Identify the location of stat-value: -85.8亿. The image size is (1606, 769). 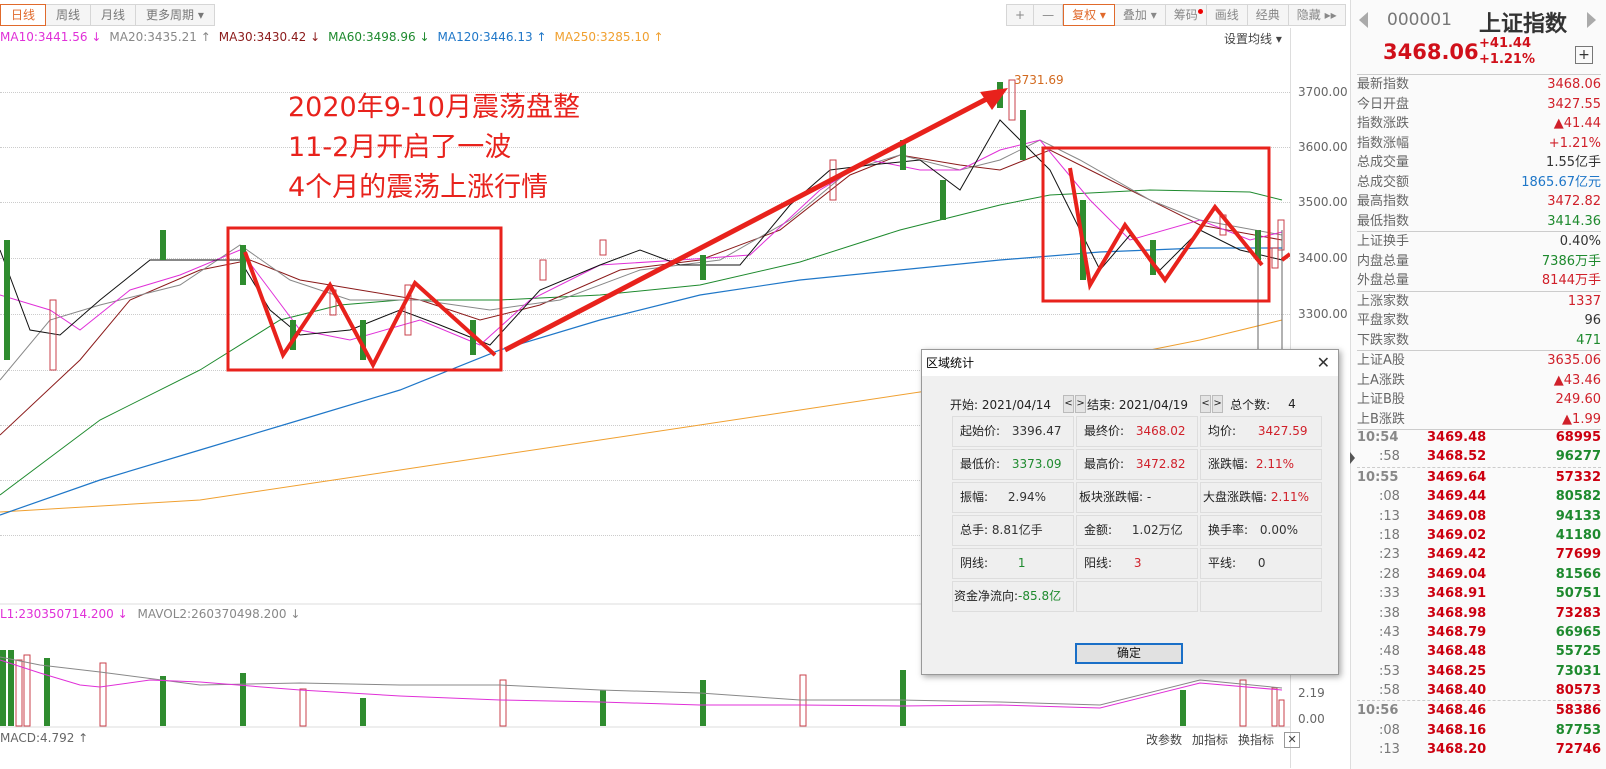
(1040, 596).